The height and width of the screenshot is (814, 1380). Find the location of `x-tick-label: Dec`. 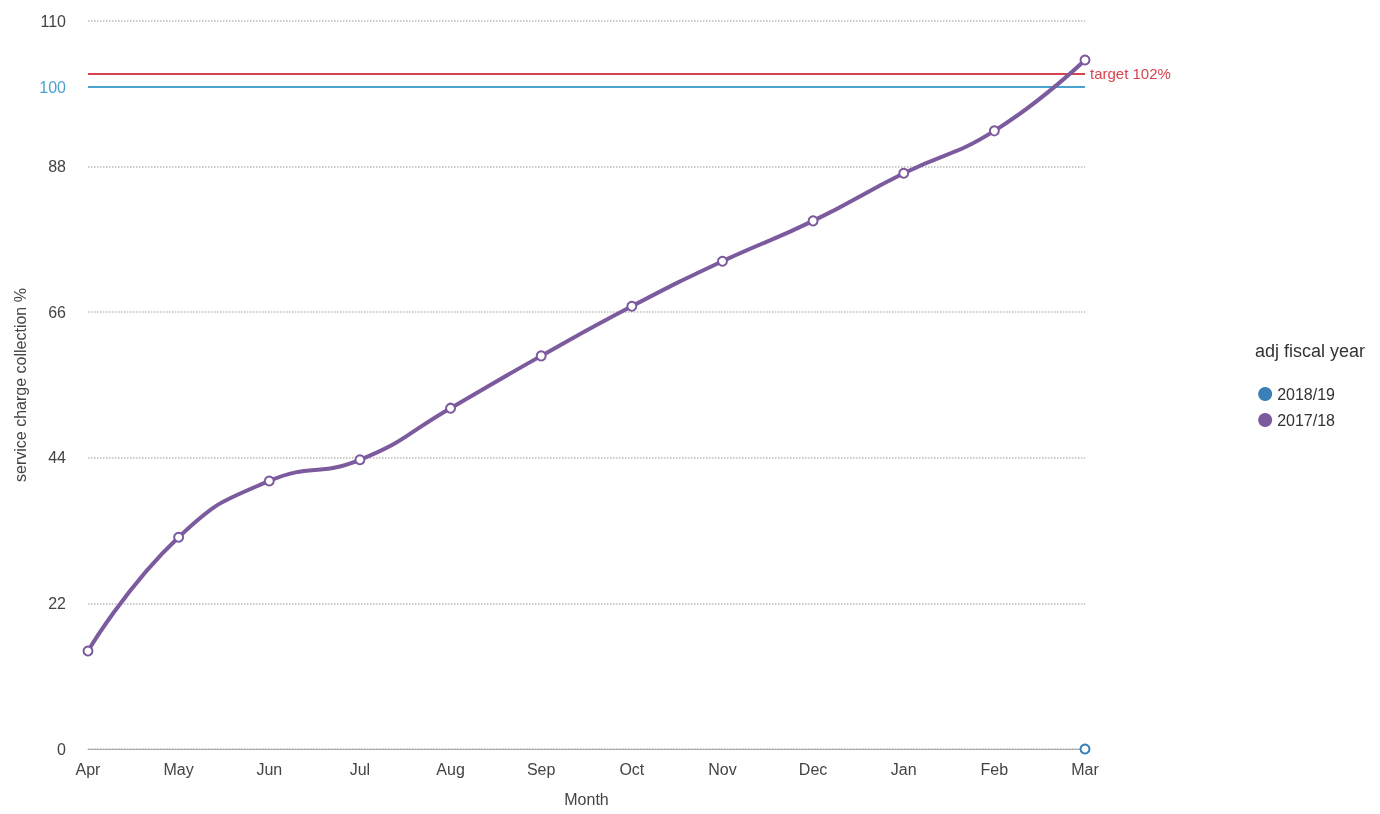

x-tick-label: Dec is located at coordinates (813, 769).